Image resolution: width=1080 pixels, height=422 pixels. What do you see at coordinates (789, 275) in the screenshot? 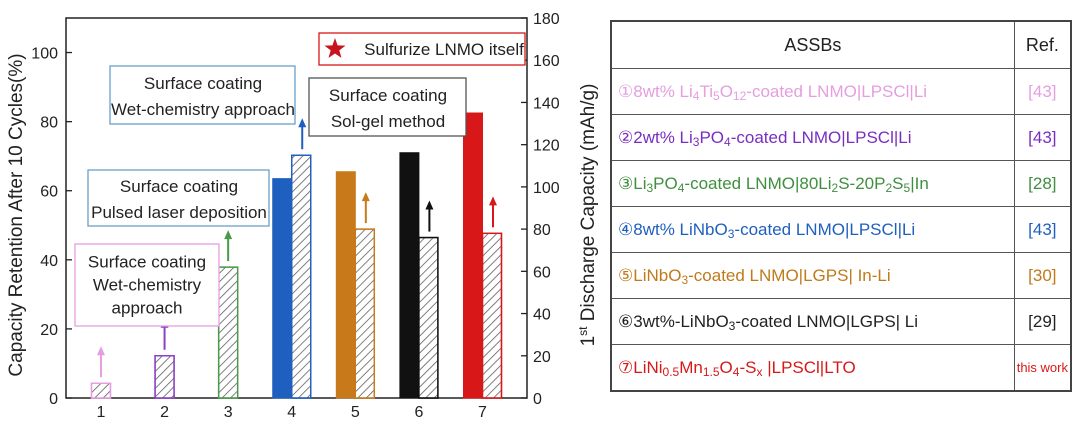
I see `formula-text: -coated LNMO|LGPS| In-Li` at bounding box center [789, 275].